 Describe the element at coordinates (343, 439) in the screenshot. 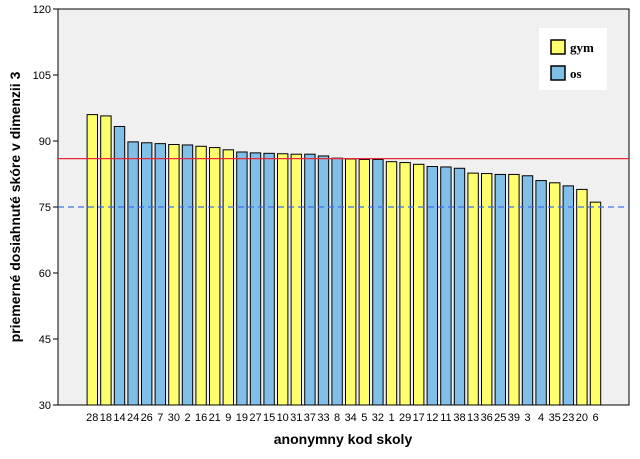

I see `x-axis-title: anonymny kod skoly` at that location.